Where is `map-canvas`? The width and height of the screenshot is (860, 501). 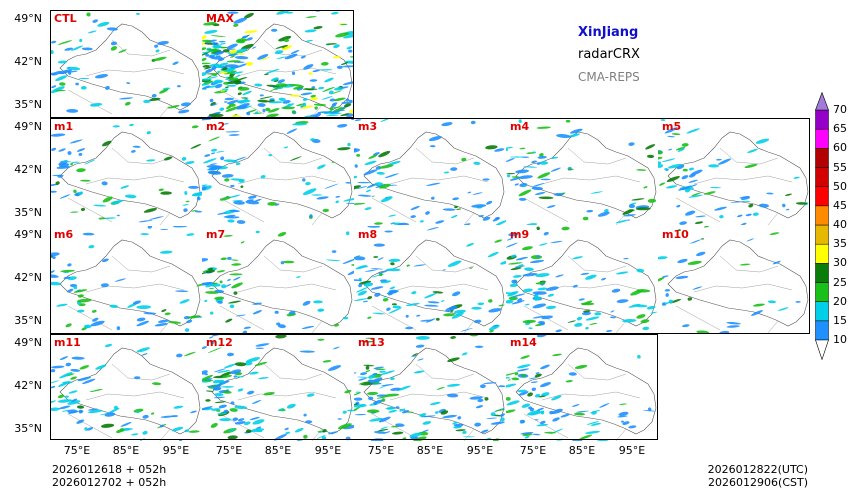
map-canvas is located at coordinates (278, 63).